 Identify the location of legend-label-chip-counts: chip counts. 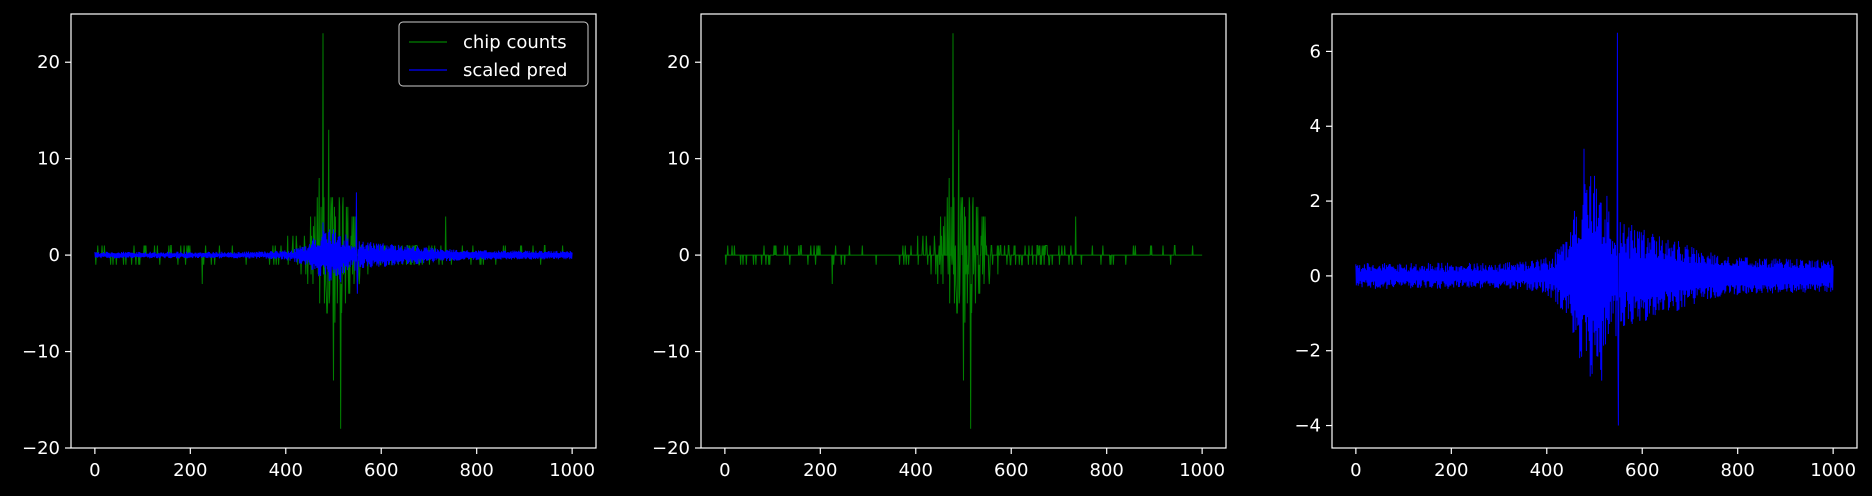
(515, 42).